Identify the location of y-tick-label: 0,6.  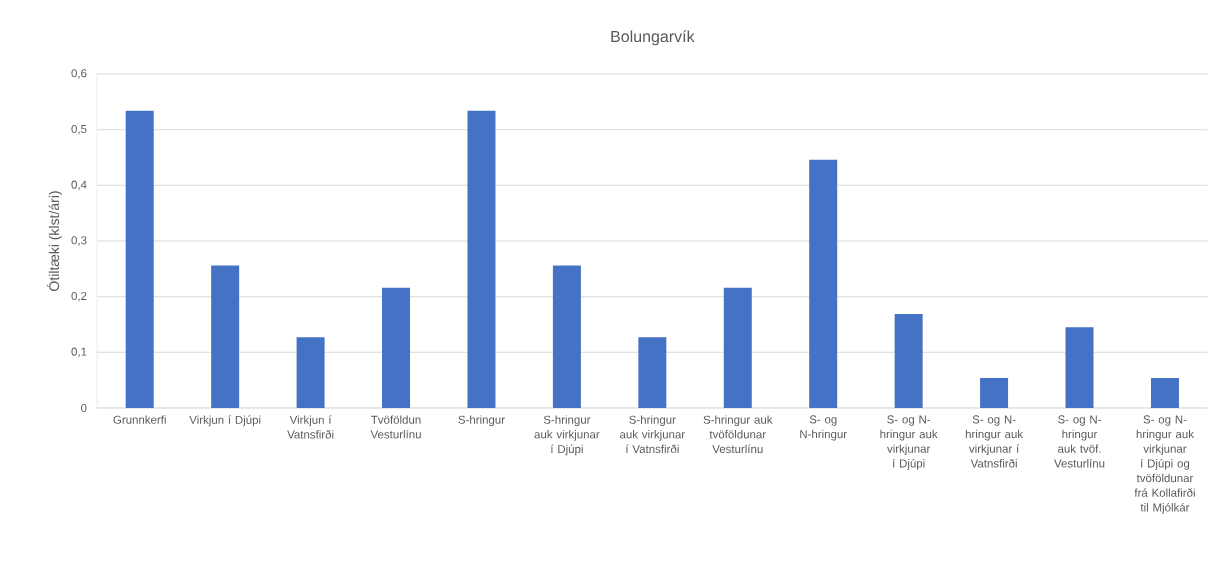
(79, 74).